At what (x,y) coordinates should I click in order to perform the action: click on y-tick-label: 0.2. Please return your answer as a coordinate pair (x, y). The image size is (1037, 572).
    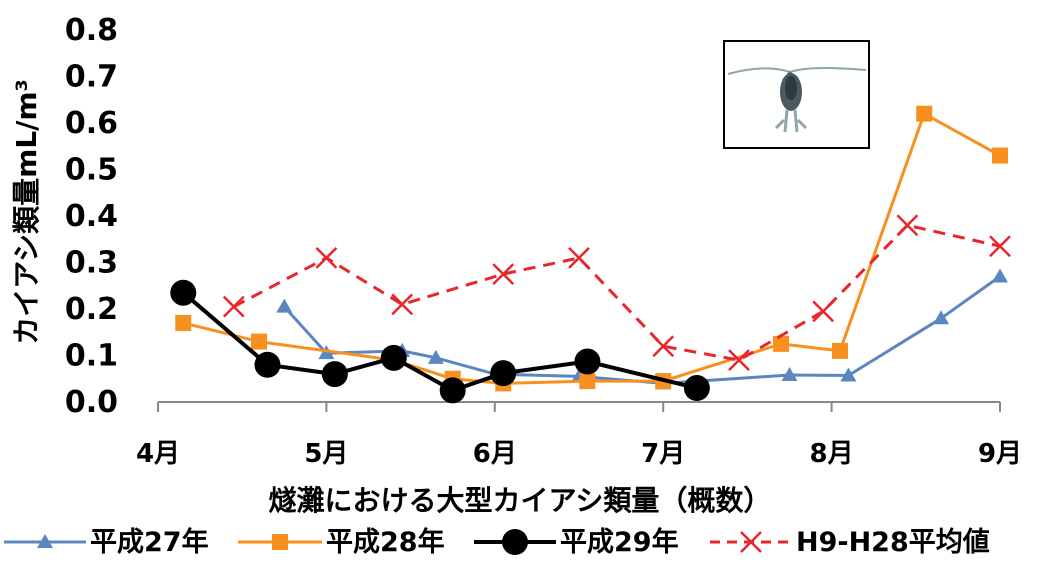
    Looking at the image, I should click on (91, 309).